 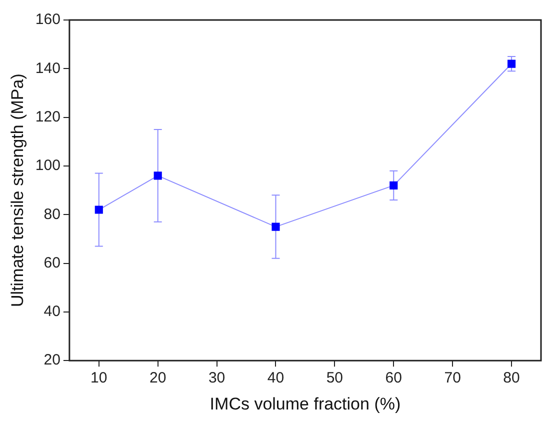 I want to click on y-tick-label: 20, so click(x=52, y=360).